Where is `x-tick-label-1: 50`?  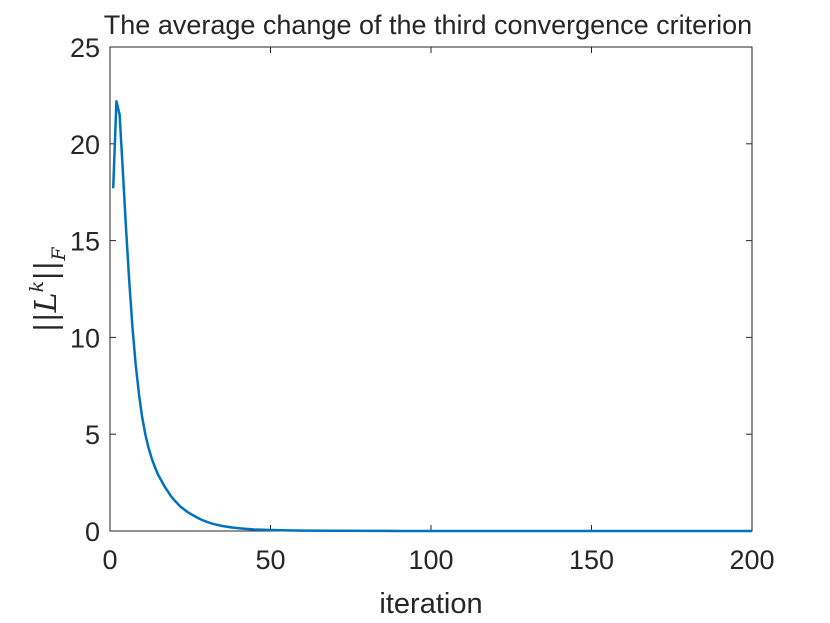 x-tick-label-1: 50 is located at coordinates (270, 560).